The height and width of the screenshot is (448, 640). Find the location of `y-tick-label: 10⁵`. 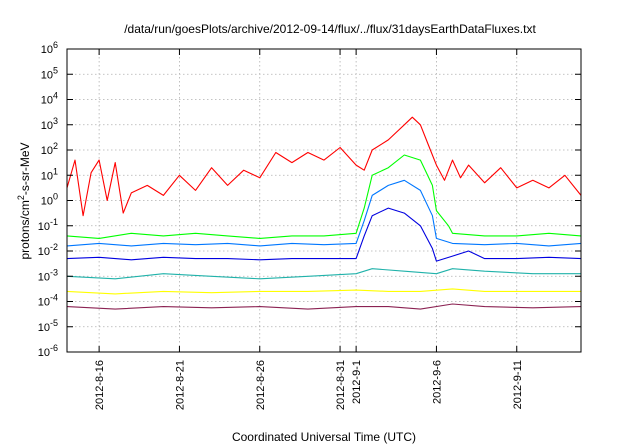

y-tick-label: 10⁵ is located at coordinates (49, 73).